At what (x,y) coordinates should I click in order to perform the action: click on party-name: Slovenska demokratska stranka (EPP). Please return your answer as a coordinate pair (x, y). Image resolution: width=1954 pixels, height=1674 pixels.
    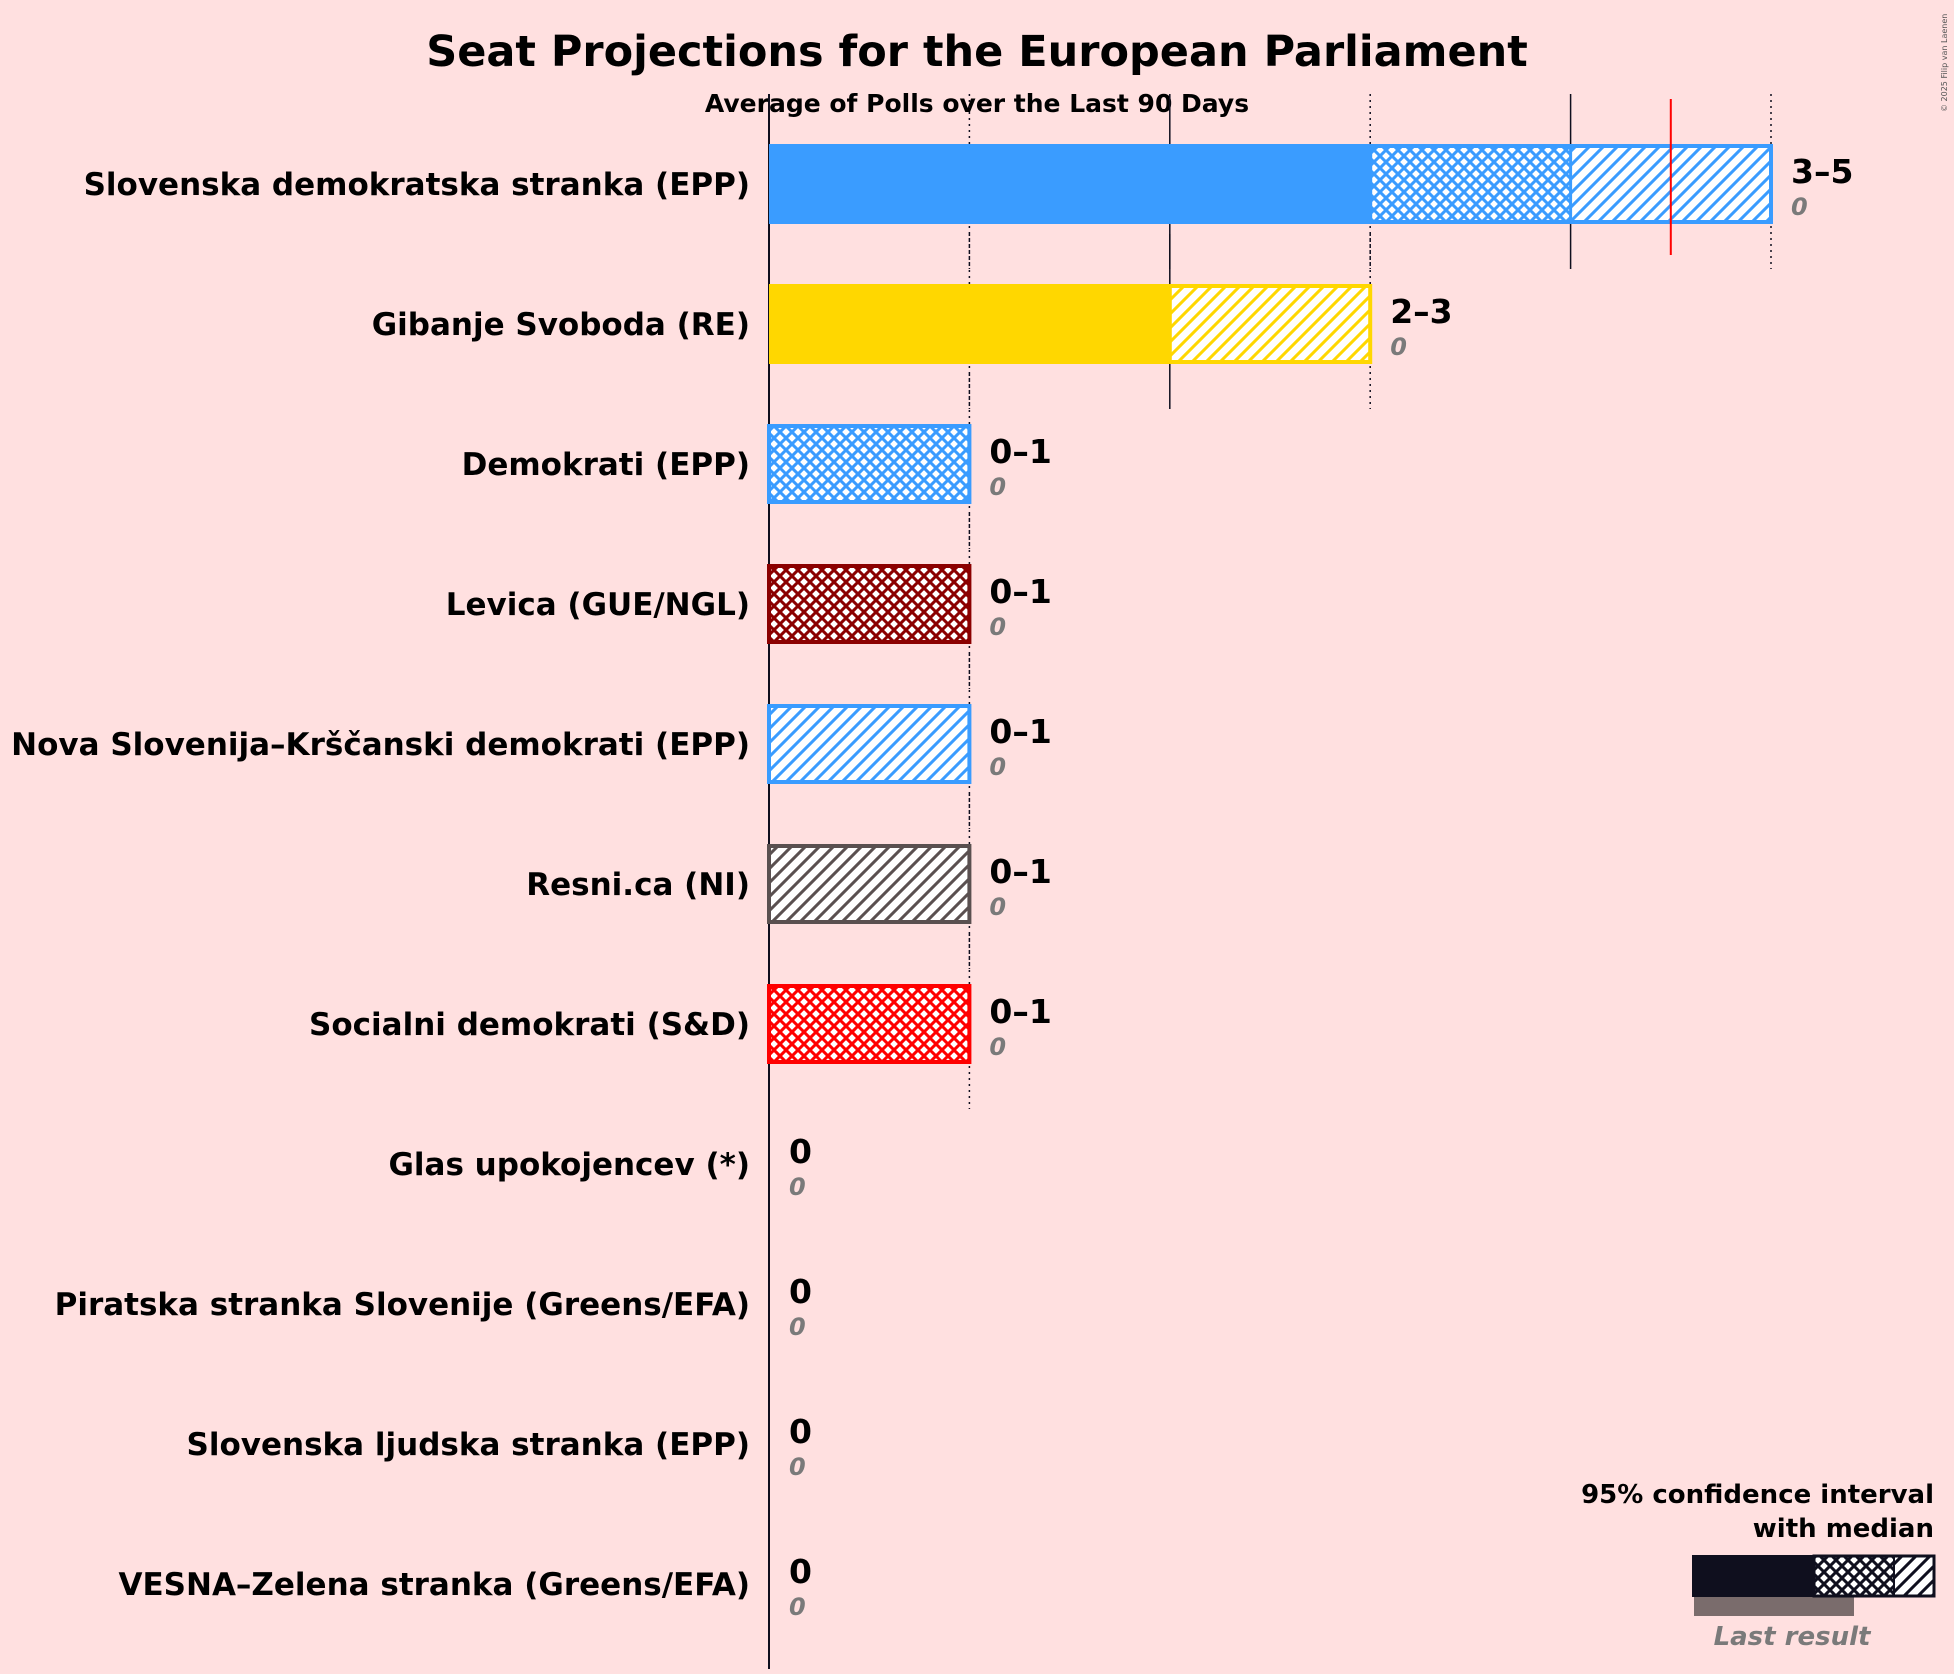
    Looking at the image, I should click on (417, 185).